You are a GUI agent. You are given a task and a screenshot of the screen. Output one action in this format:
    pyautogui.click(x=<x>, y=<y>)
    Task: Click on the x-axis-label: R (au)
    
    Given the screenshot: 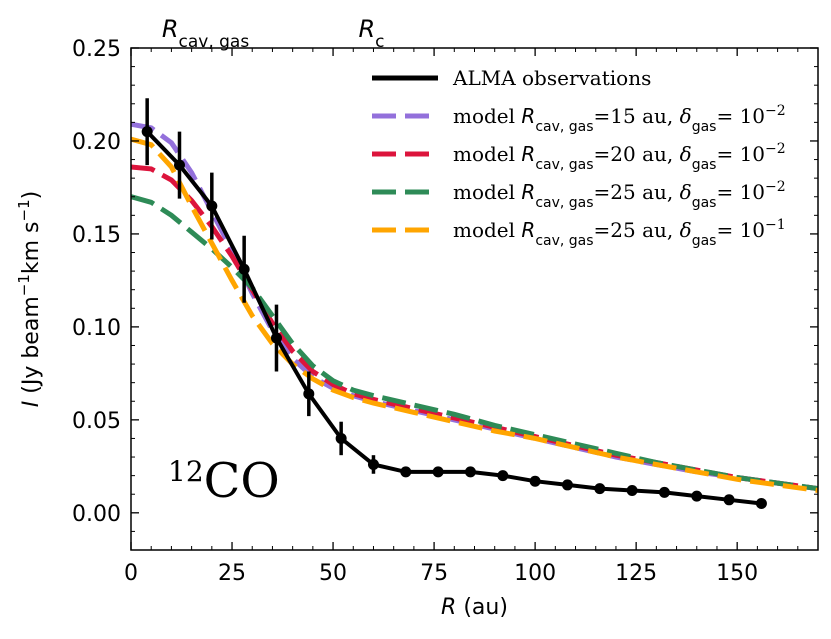 What is the action you would take?
    pyautogui.click(x=474, y=607)
    